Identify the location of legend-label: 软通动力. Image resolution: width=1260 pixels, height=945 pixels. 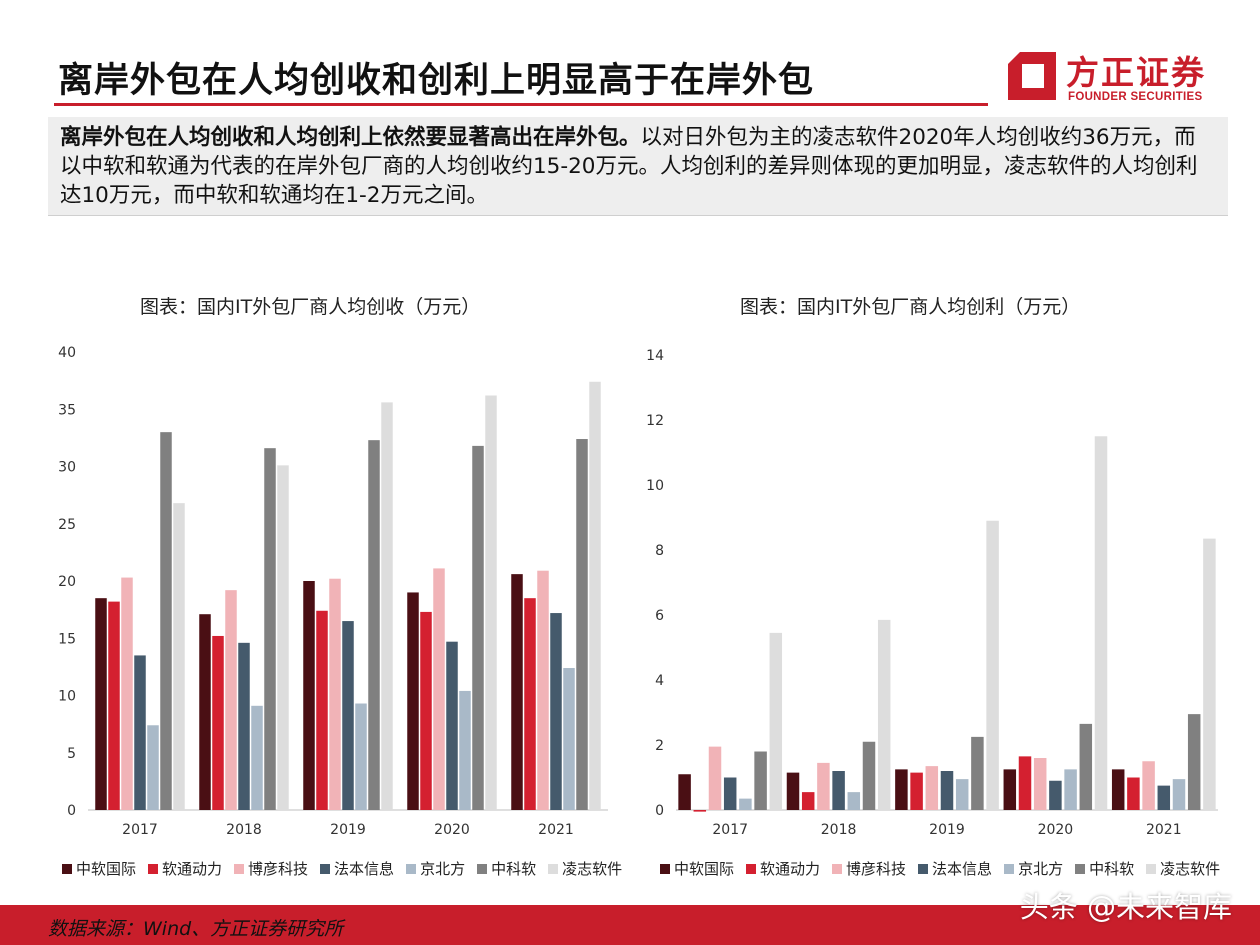
(790, 869).